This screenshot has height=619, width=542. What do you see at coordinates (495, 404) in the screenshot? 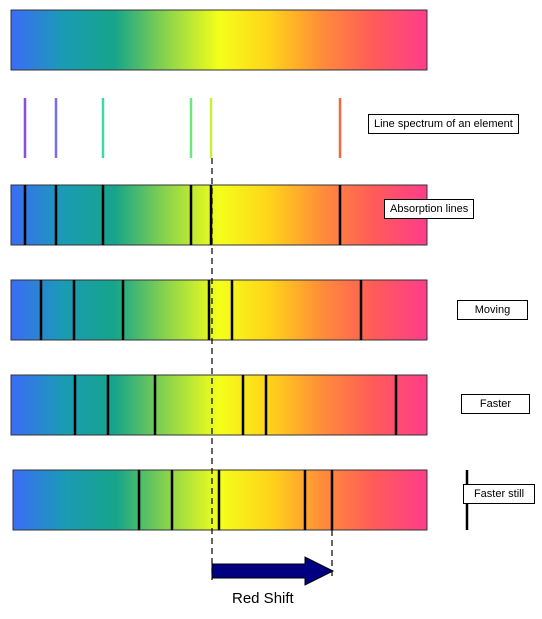
I see `faster-label: Faster` at bounding box center [495, 404].